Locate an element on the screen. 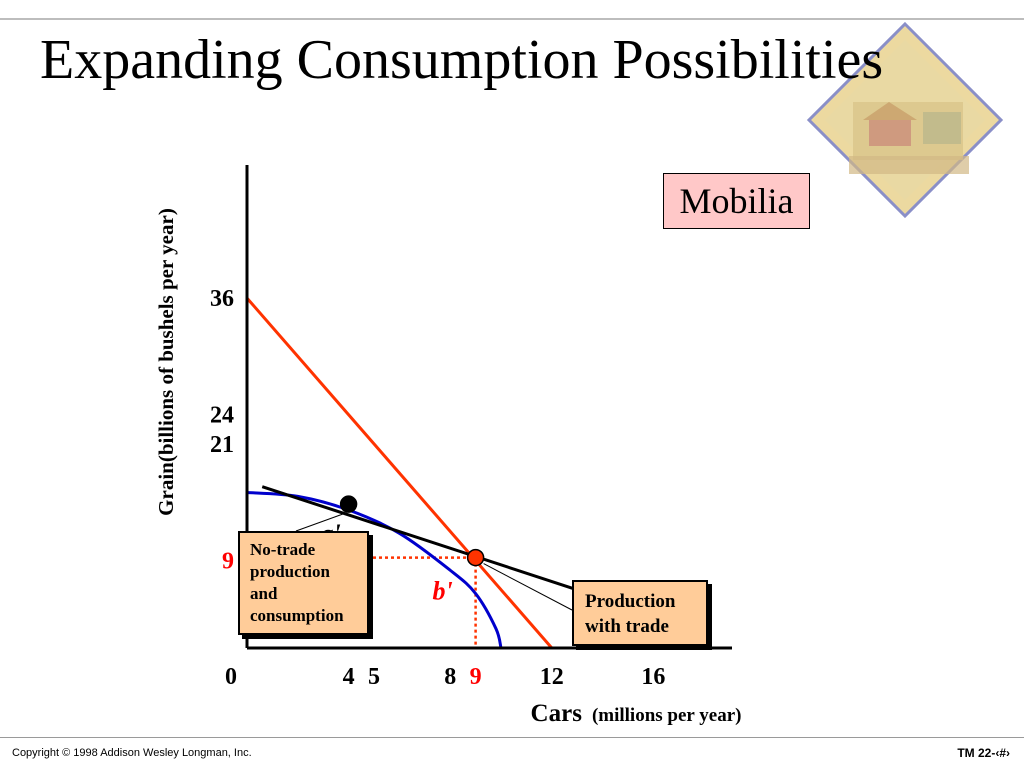  y-tick-label: 24 is located at coordinates (222, 416).